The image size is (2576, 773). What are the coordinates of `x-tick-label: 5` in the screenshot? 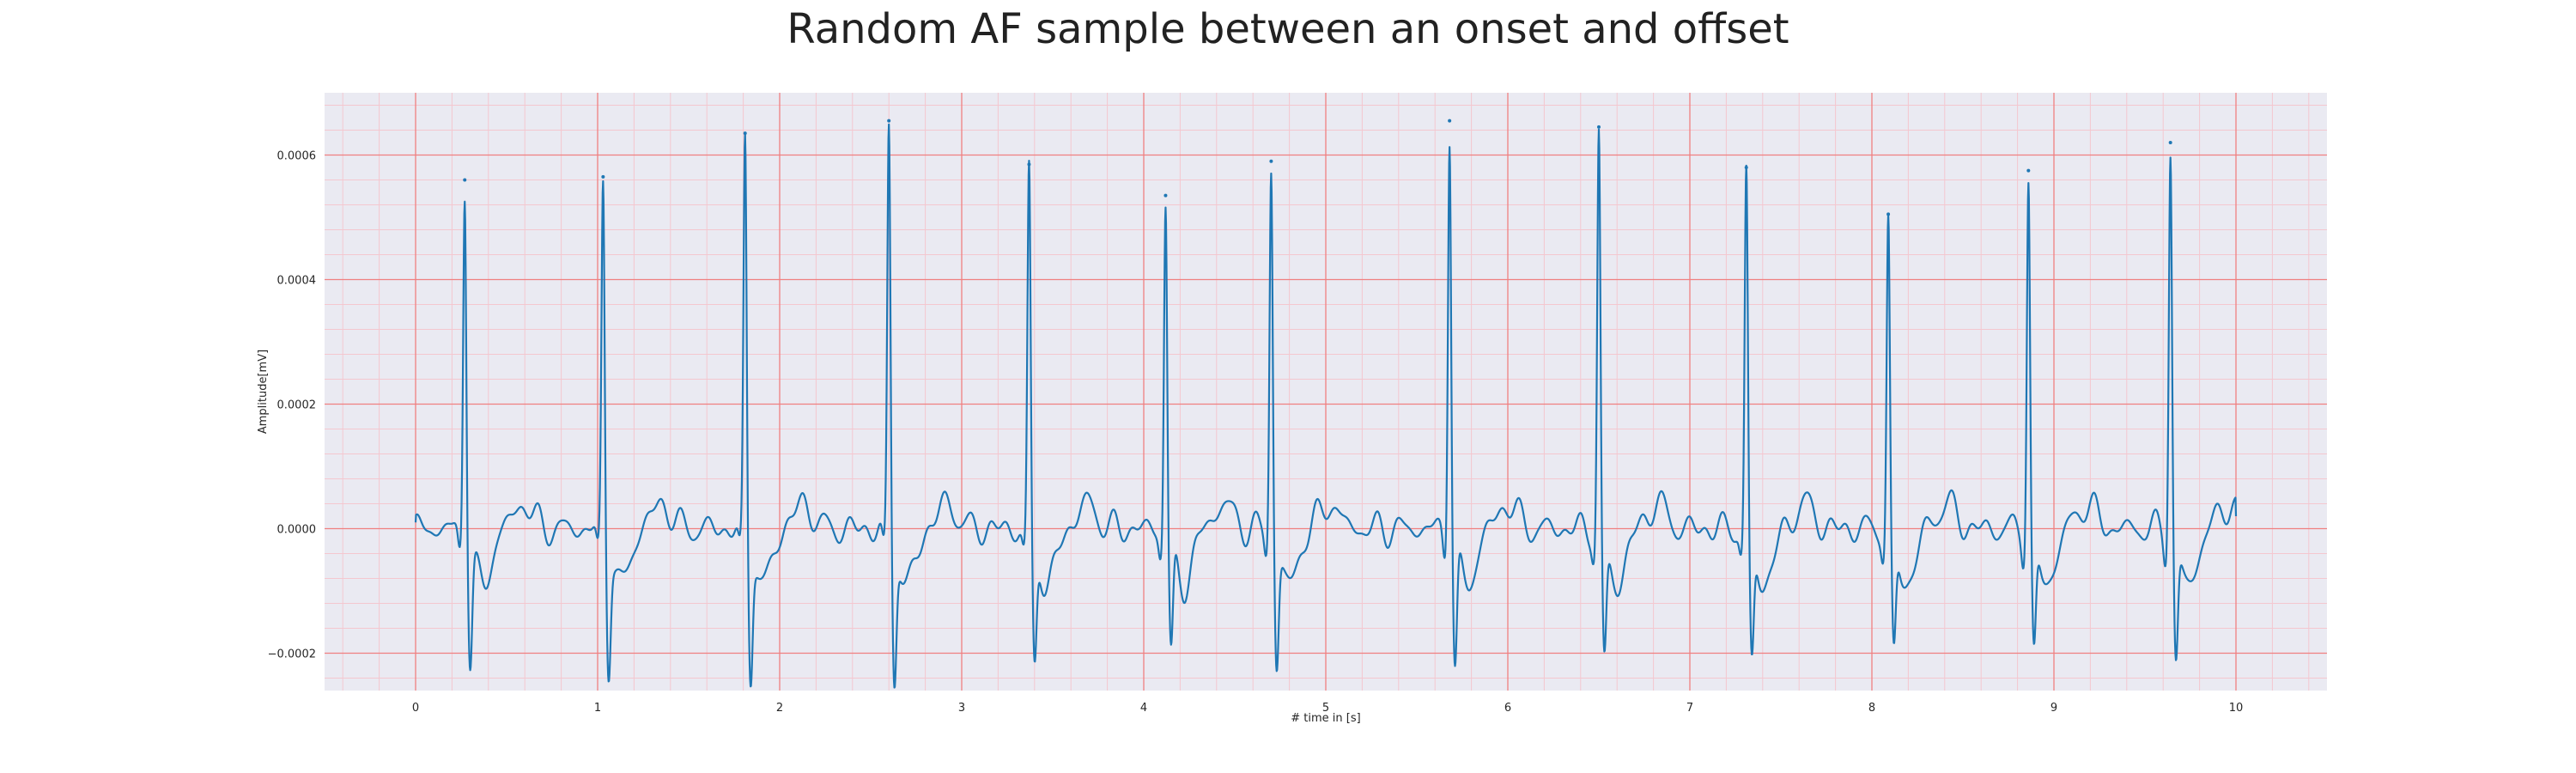 It's located at (1325, 708).